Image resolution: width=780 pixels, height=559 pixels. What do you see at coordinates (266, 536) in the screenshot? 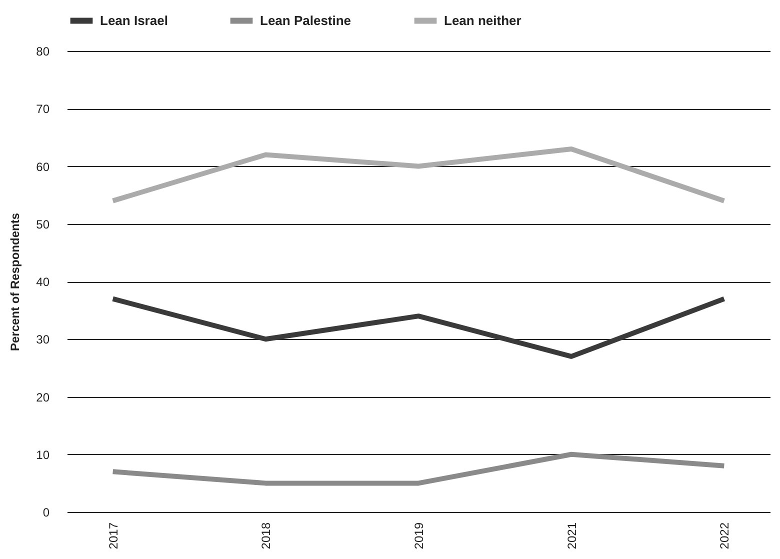
I see `x-tick-label: 2018` at bounding box center [266, 536].